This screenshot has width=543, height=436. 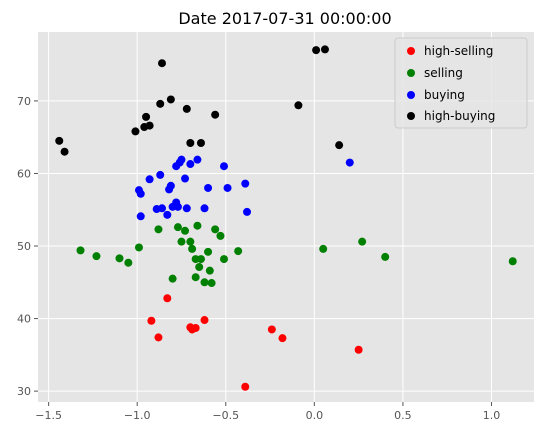 I want to click on series-high-buying, so click(x=199, y=100).